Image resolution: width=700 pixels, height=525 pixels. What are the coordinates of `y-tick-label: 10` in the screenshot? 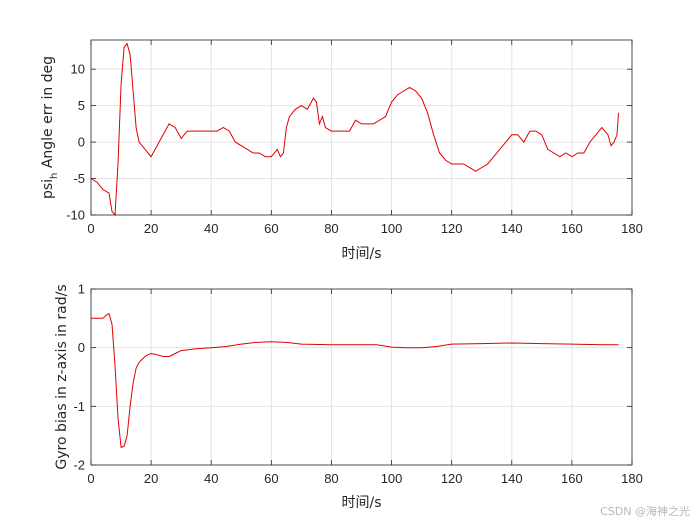 It's located at (78, 69).